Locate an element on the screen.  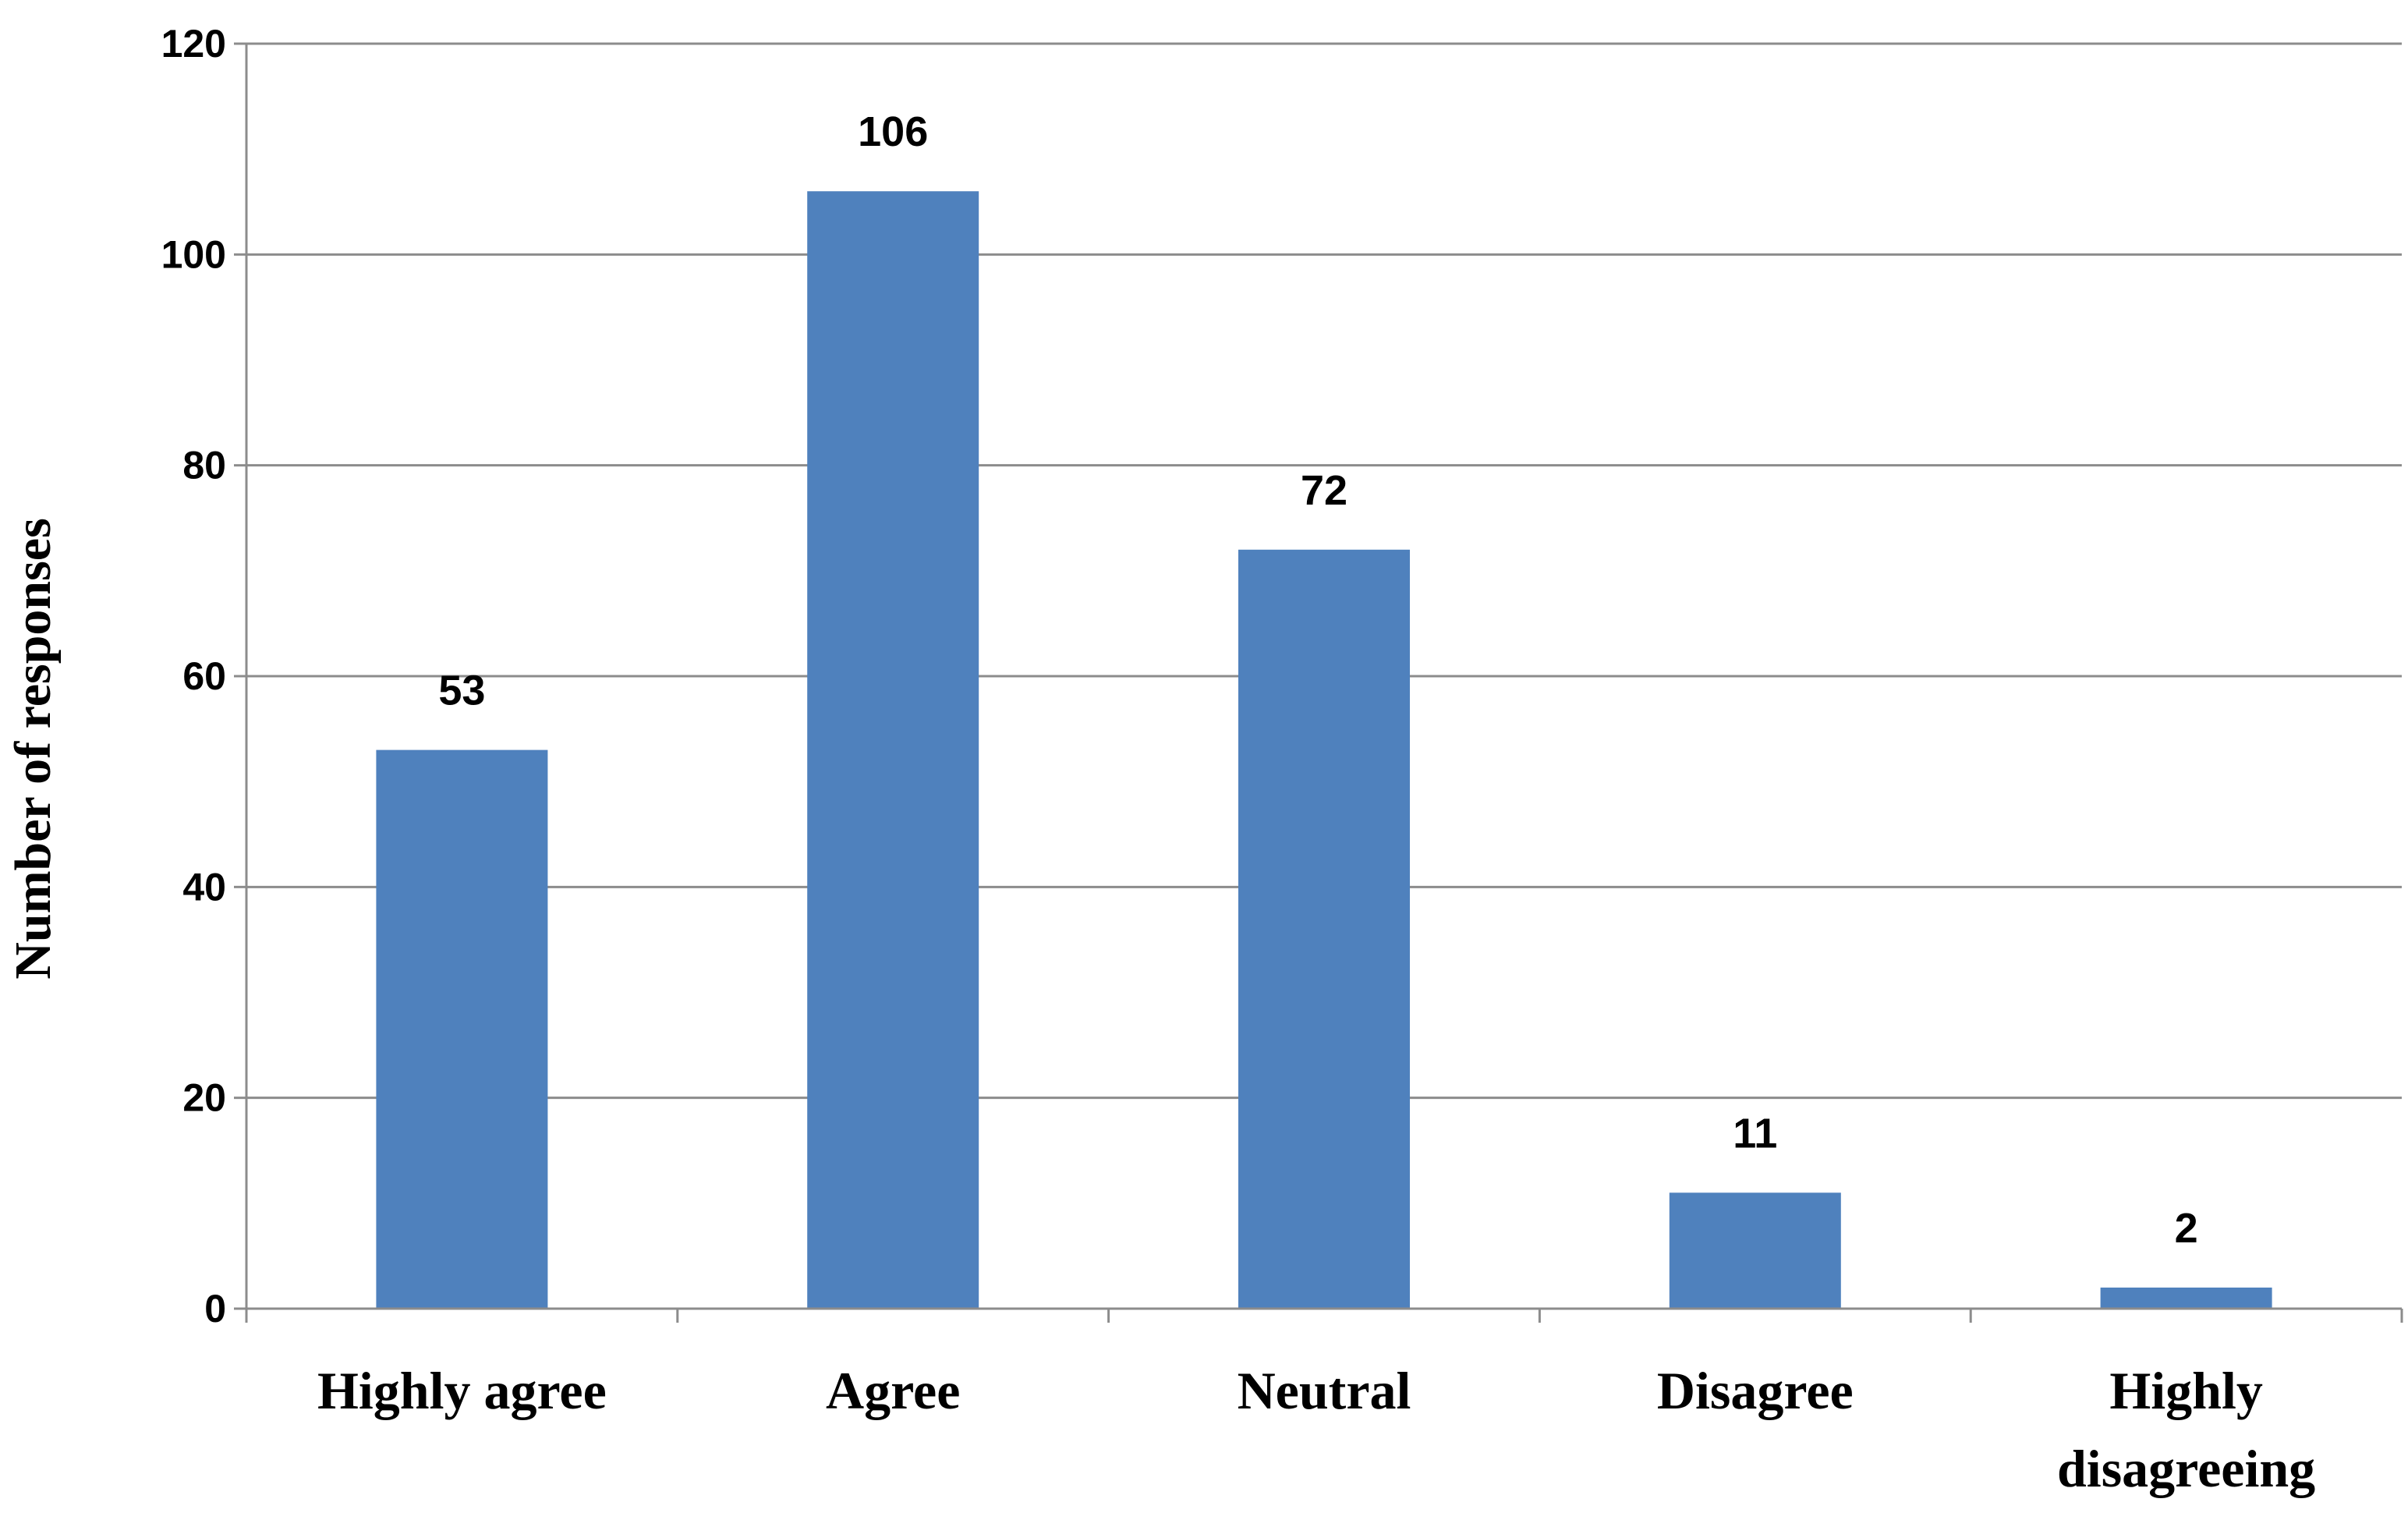
y-tick-label: 60 is located at coordinates (204, 676).